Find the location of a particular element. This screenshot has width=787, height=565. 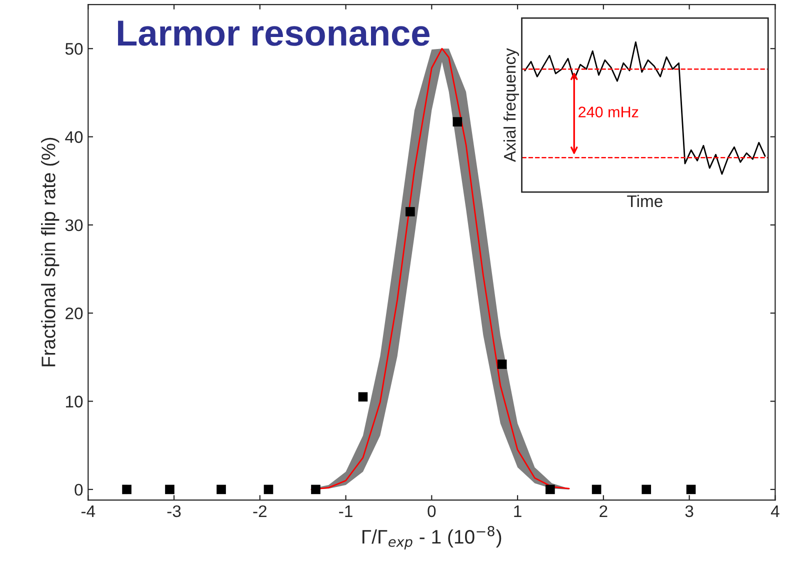

y-tick-label: 10 is located at coordinates (74, 402).